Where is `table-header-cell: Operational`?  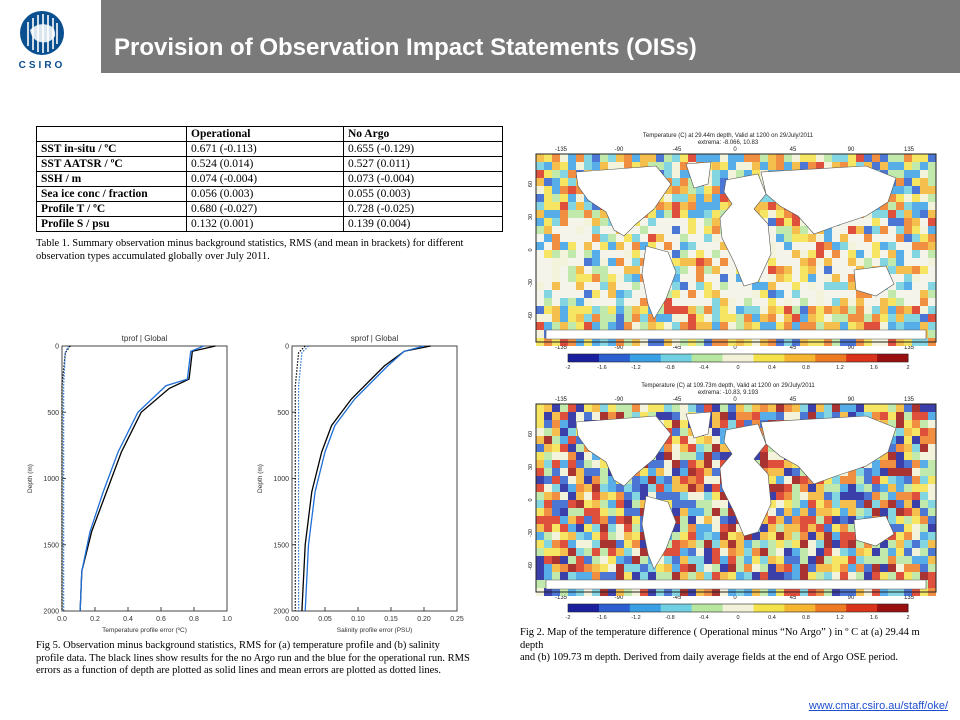 table-header-cell: Operational is located at coordinates (265, 134).